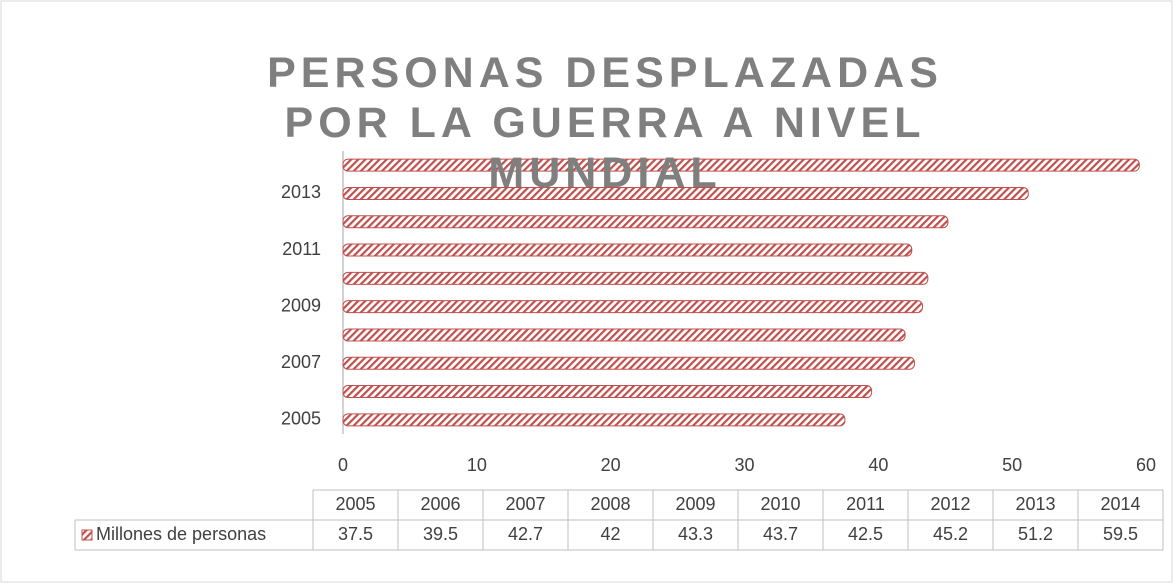 This screenshot has height=584, width=1174. I want to click on table-header: 2007, so click(525, 504).